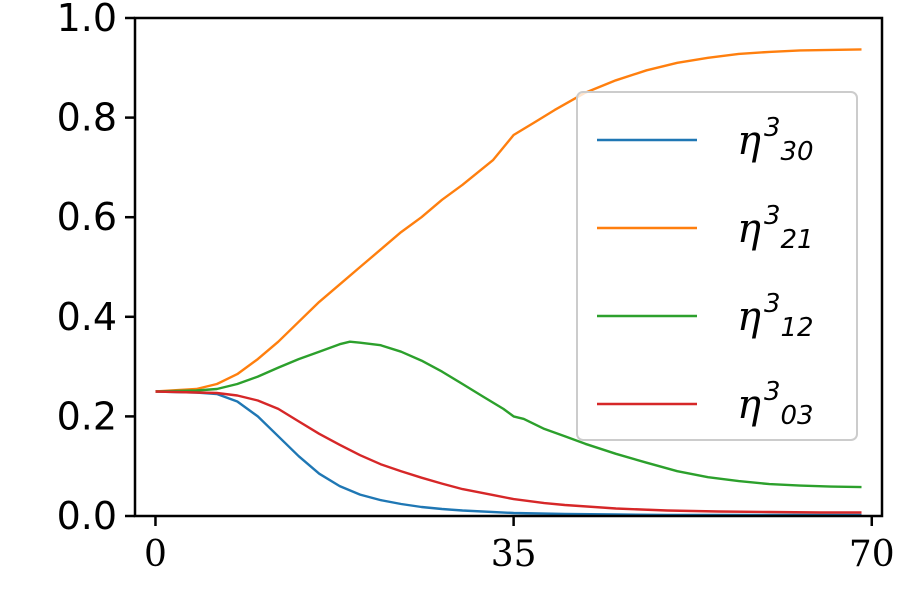  I want to click on y-tick-label: 0.8, so click(87, 118).